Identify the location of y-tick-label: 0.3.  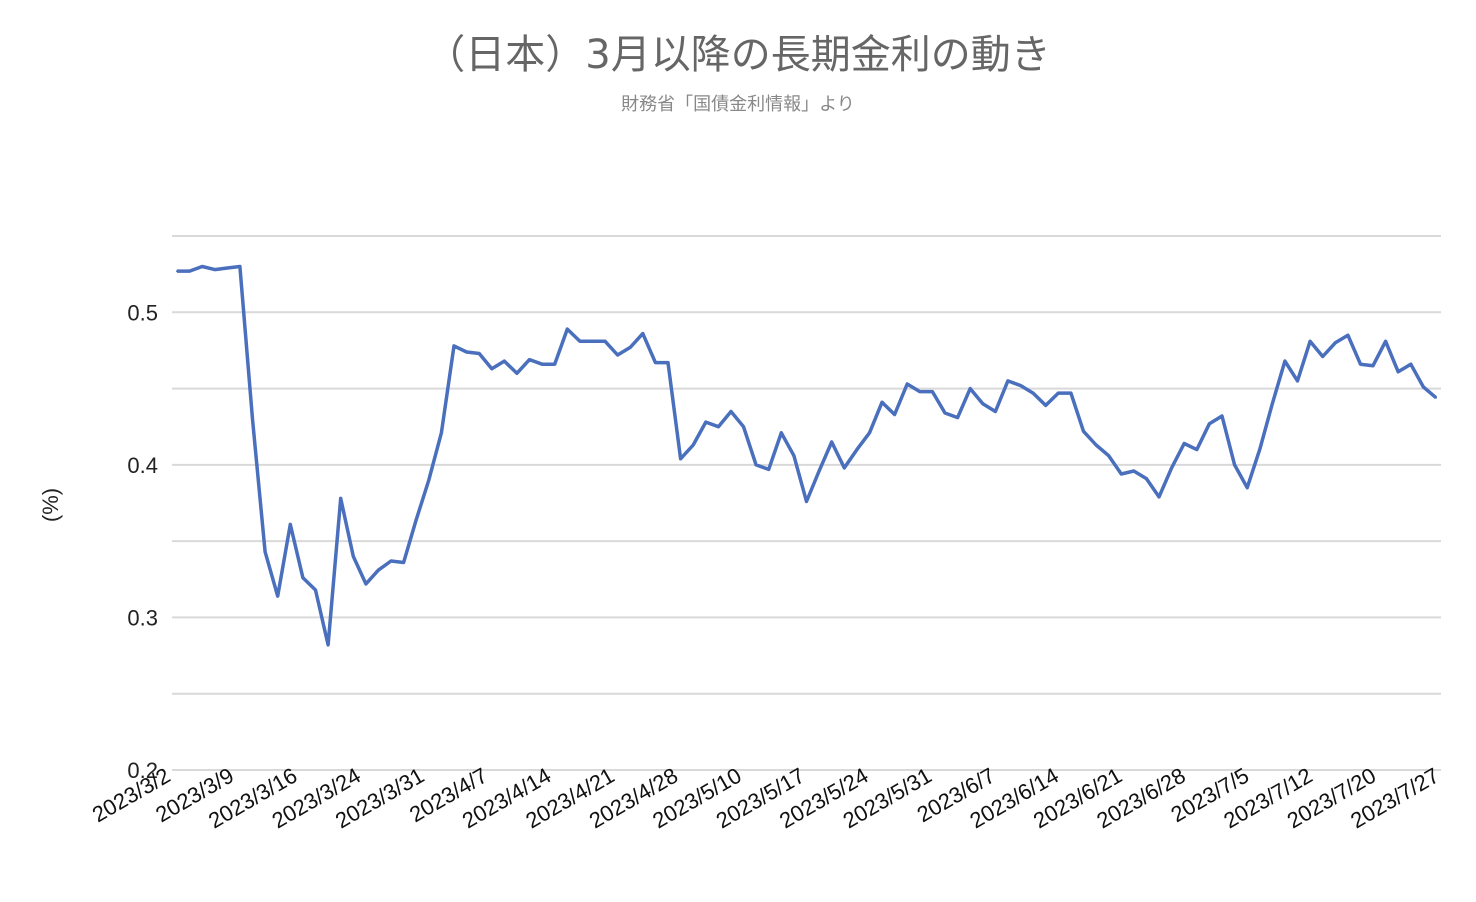
(142, 617).